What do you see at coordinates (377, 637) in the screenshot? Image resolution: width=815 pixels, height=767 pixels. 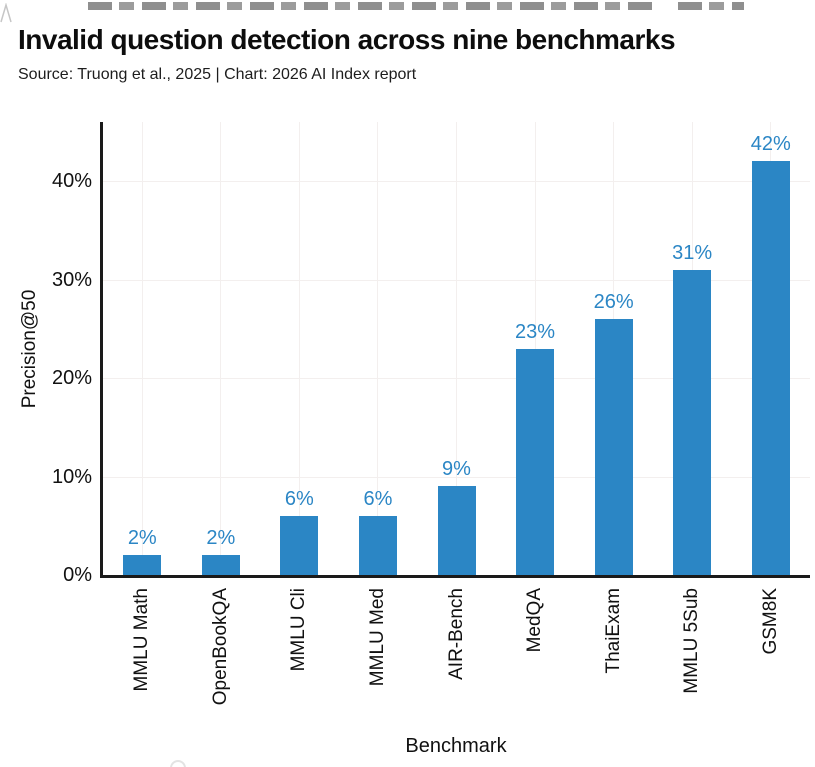 I see `x-tick-label: MMLU Med` at bounding box center [377, 637].